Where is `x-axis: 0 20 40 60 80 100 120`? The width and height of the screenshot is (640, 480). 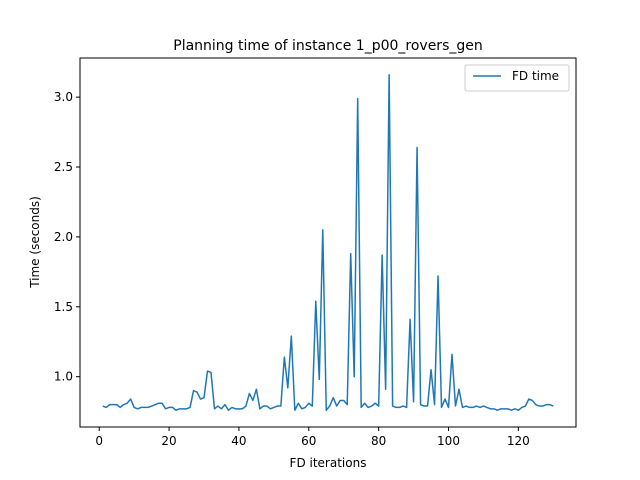
x-axis: 0 20 40 60 80 100 120 is located at coordinates (312, 437).